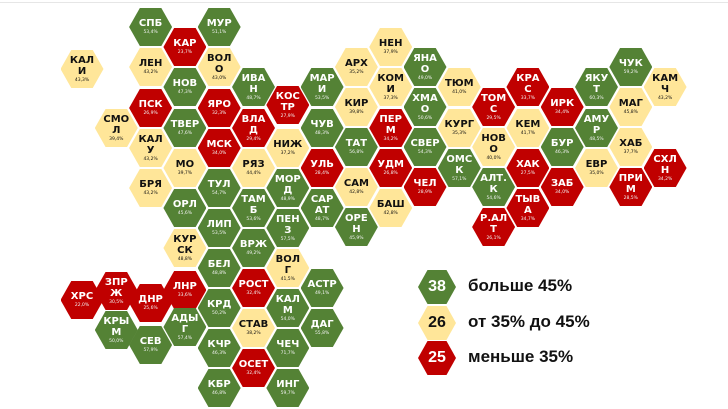 The height and width of the screenshot is (409, 728). What do you see at coordinates (562, 103) in the screenshot?
I see `region-label: ИРК` at bounding box center [562, 103].